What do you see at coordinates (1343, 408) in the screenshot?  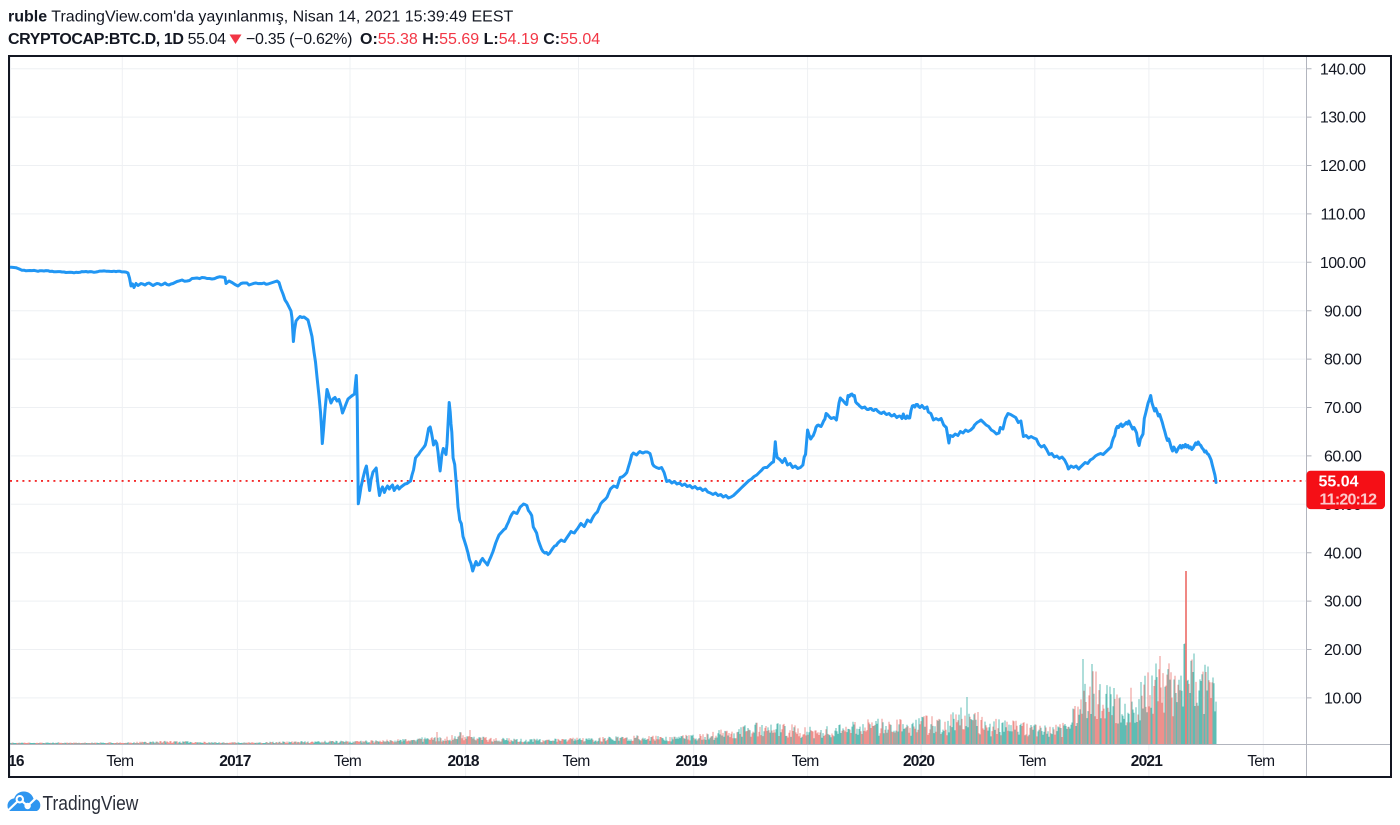 I see `svg-text: 70.00` at bounding box center [1343, 408].